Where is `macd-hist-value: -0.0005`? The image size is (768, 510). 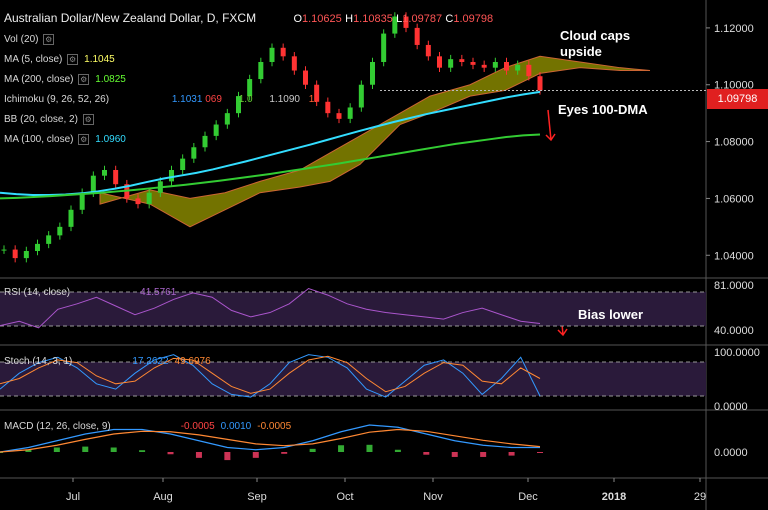
macd-hist-value: -0.0005 is located at coordinates (197, 426).